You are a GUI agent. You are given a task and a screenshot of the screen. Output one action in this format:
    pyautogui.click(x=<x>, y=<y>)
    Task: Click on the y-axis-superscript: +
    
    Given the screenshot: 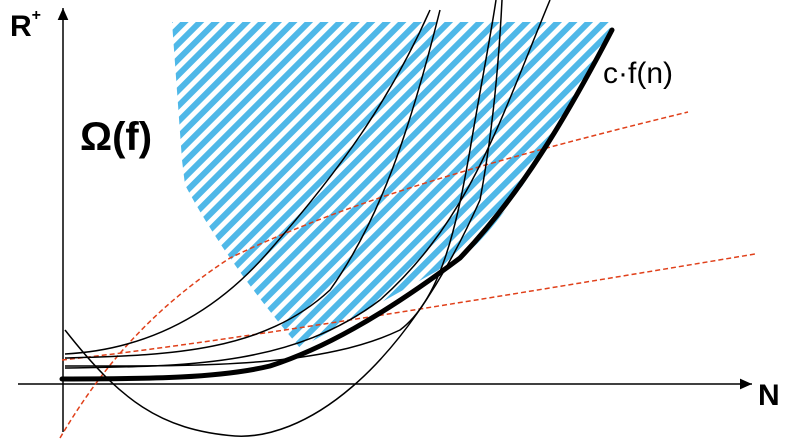 What is the action you would take?
    pyautogui.click(x=36, y=15)
    